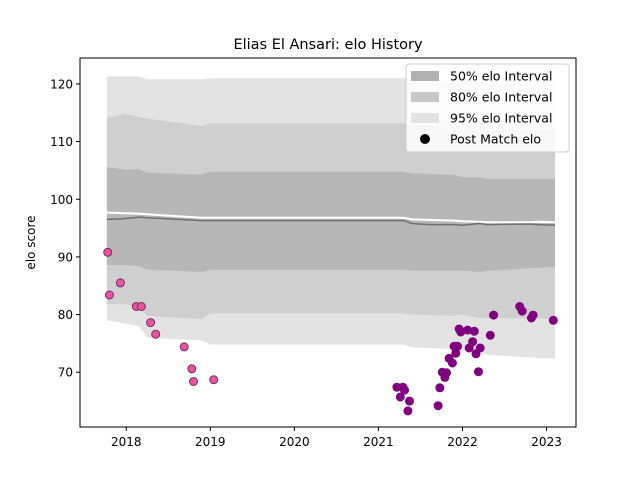 The image size is (640, 480). Describe the element at coordinates (294, 442) in the screenshot. I see `x-tick-label: 2020` at that location.